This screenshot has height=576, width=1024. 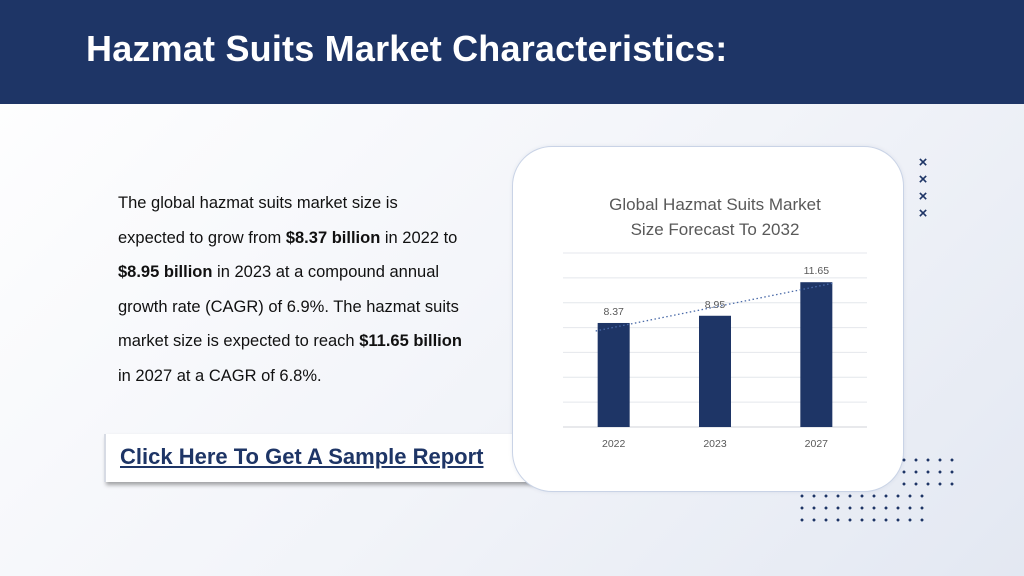 I want to click on desc-value-2022: $8.37 billion, so click(x=333, y=237).